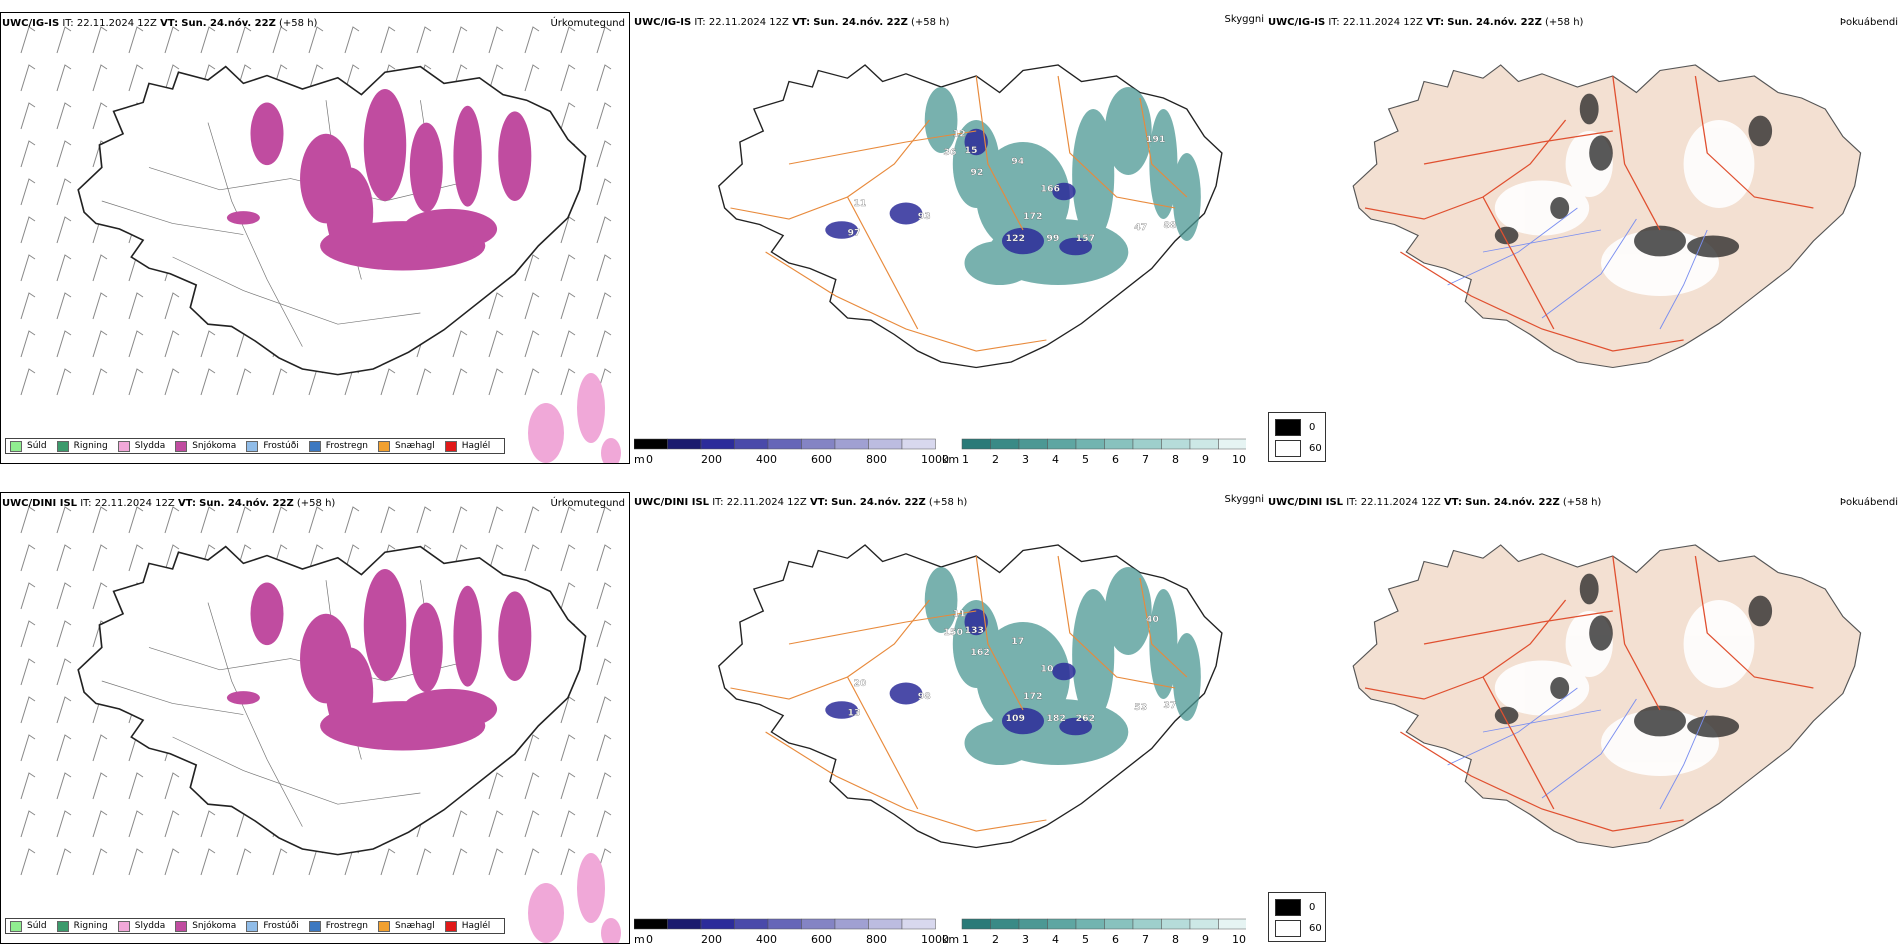 Image resolution: width=1900 pixels, height=950 pixels. I want to click on colorbar-tick: 1000, so click(935, 459).